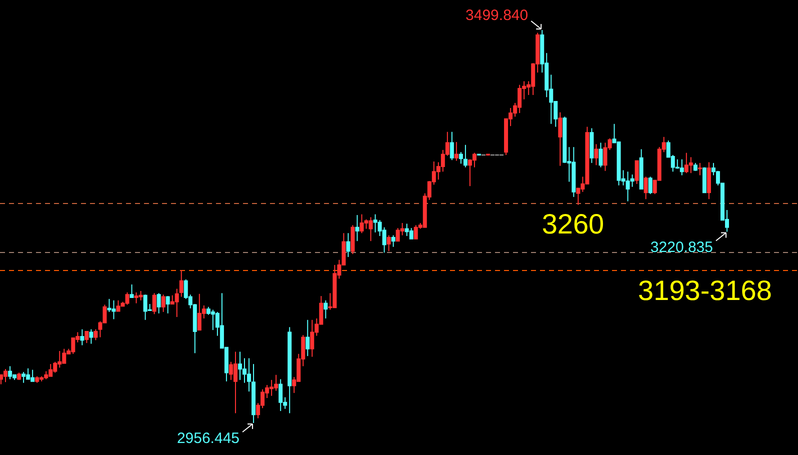 The width and height of the screenshot is (798, 455). Describe the element at coordinates (681, 247) in the screenshot. I see `annotation: 3220.835` at that location.